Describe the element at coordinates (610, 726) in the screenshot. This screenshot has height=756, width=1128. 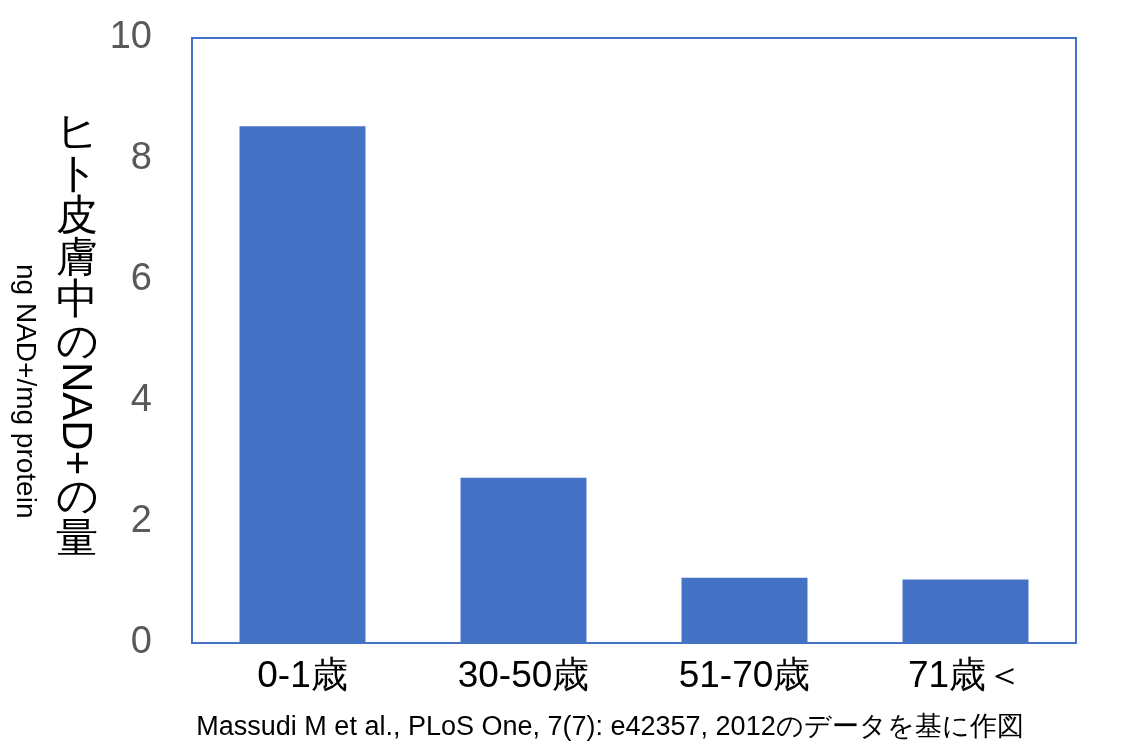
I see `text: Massudi M et al., PLoS One, 7(7): e42357, 2012のデータを基に作図` at that location.